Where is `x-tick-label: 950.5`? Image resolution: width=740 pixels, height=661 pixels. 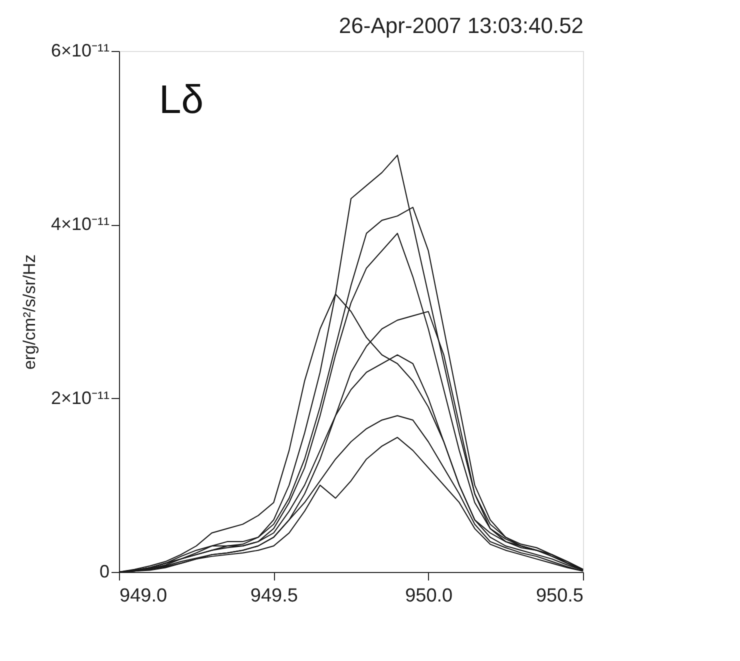
x-tick-label: 950.5 is located at coordinates (560, 596).